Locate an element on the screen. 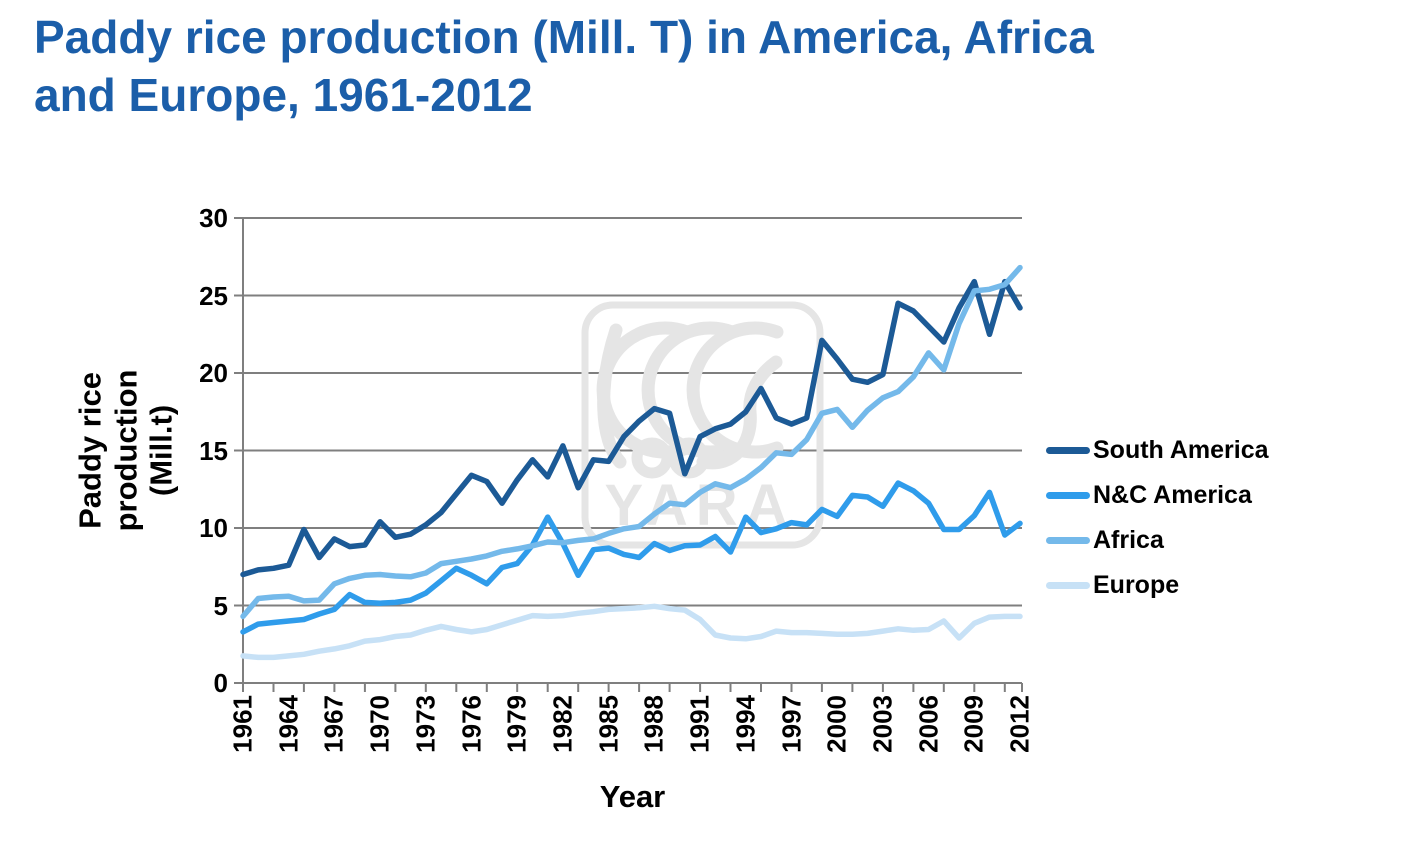 The height and width of the screenshot is (853, 1408). series-line-europe is located at coordinates (631, 632).